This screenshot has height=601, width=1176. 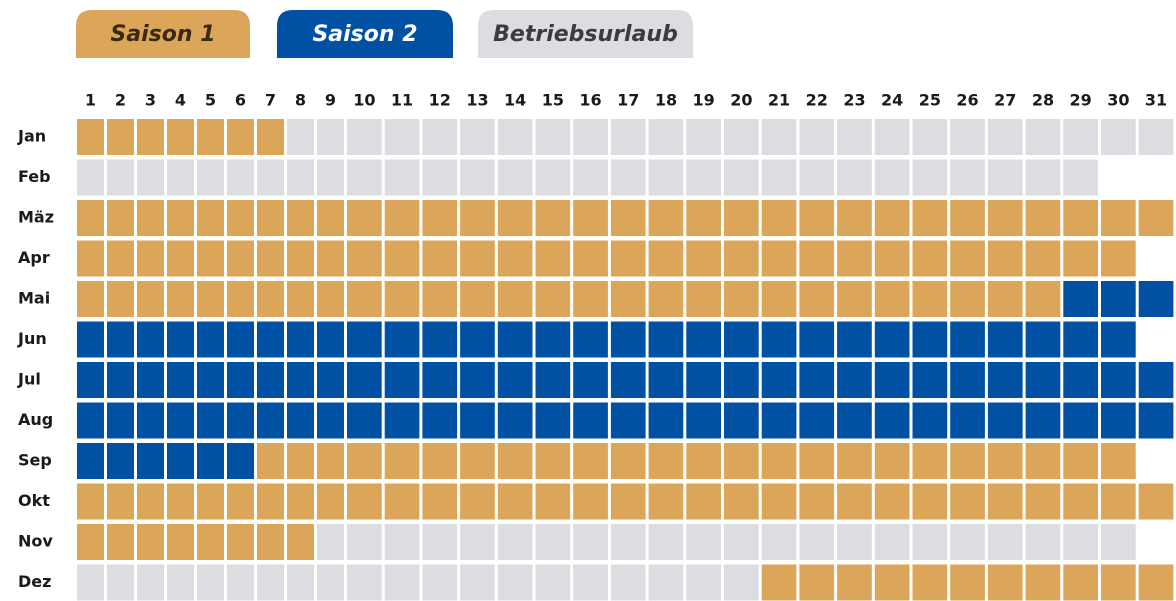 I want to click on legend-label: Saison 1, so click(x=162, y=34).